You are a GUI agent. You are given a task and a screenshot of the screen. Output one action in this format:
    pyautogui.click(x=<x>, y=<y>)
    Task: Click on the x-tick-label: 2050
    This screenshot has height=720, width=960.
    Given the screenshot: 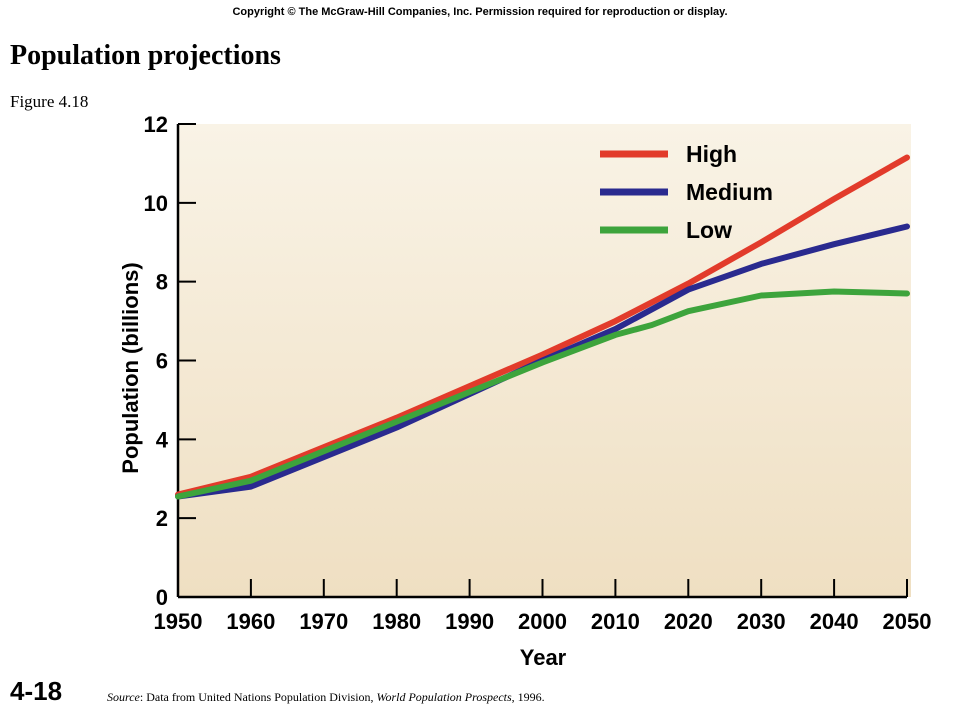 What is the action you would take?
    pyautogui.click(x=907, y=621)
    